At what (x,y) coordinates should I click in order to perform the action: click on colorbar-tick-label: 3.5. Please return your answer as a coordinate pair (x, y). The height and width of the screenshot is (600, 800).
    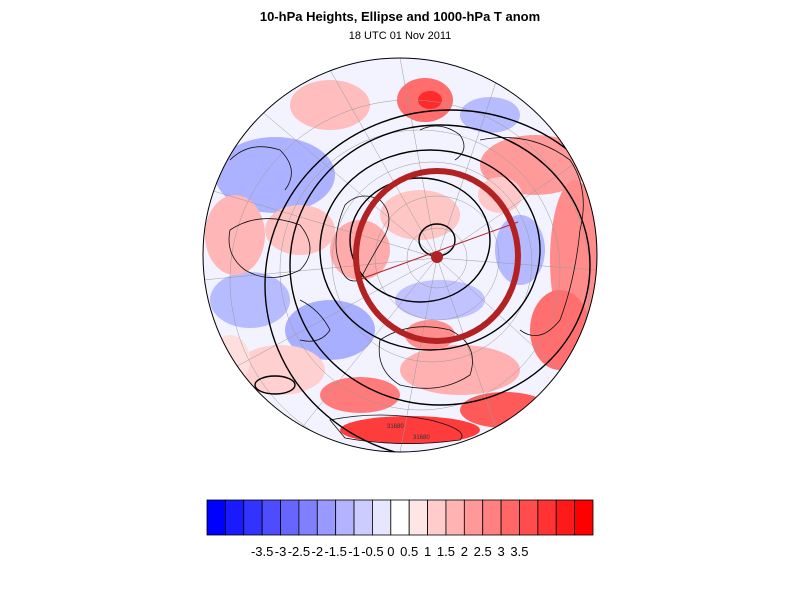
    Looking at the image, I should click on (519, 551).